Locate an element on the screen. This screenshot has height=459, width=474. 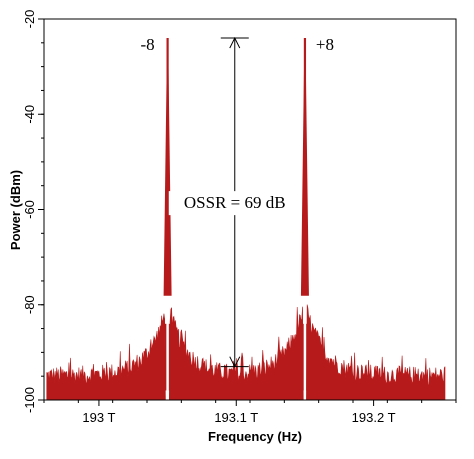
ossr-arrowhead-down is located at coordinates (235, 362).